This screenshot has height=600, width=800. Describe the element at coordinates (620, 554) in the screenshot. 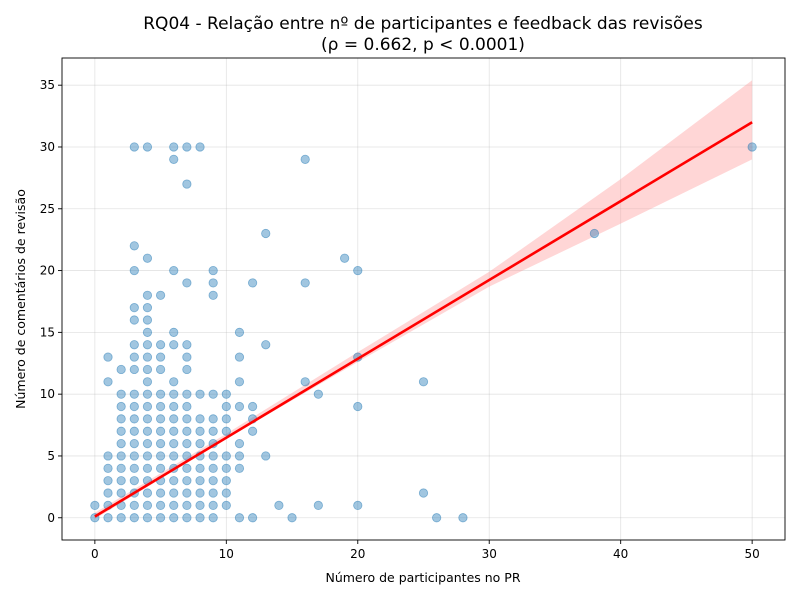

I see `x-tick-label: 40` at that location.